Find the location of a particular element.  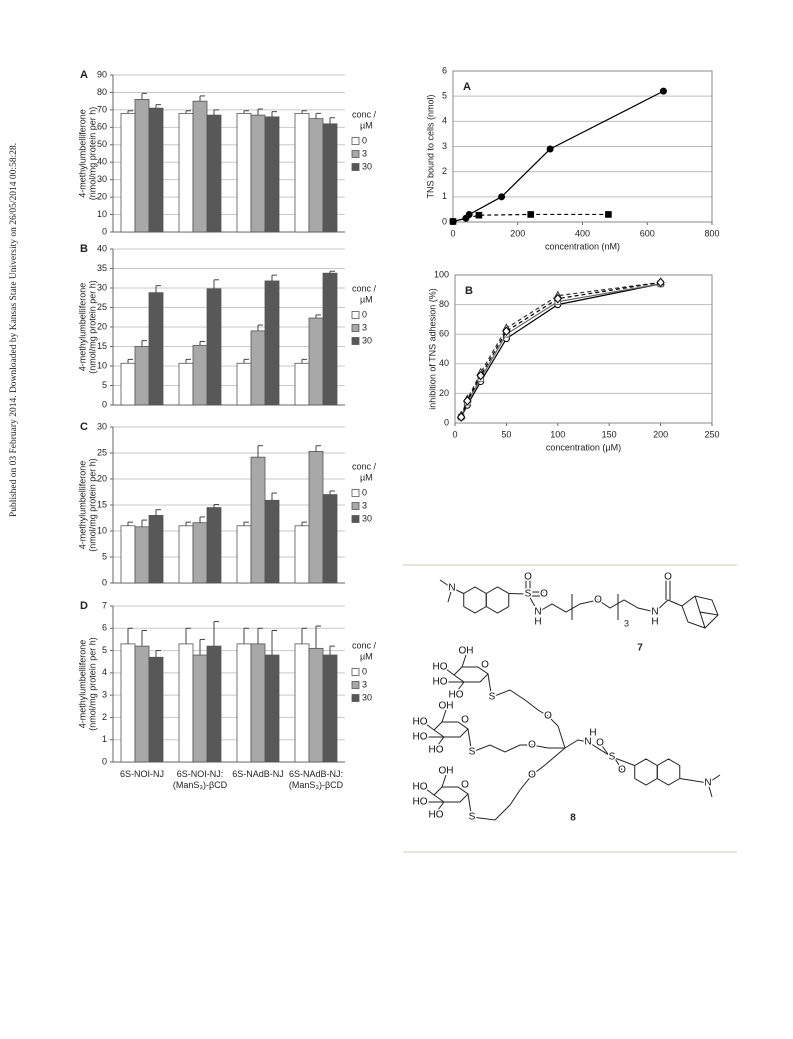

x-tick-label: 6S-NOI-NJ: (ManS₃)-βCD is located at coordinates (200, 779).